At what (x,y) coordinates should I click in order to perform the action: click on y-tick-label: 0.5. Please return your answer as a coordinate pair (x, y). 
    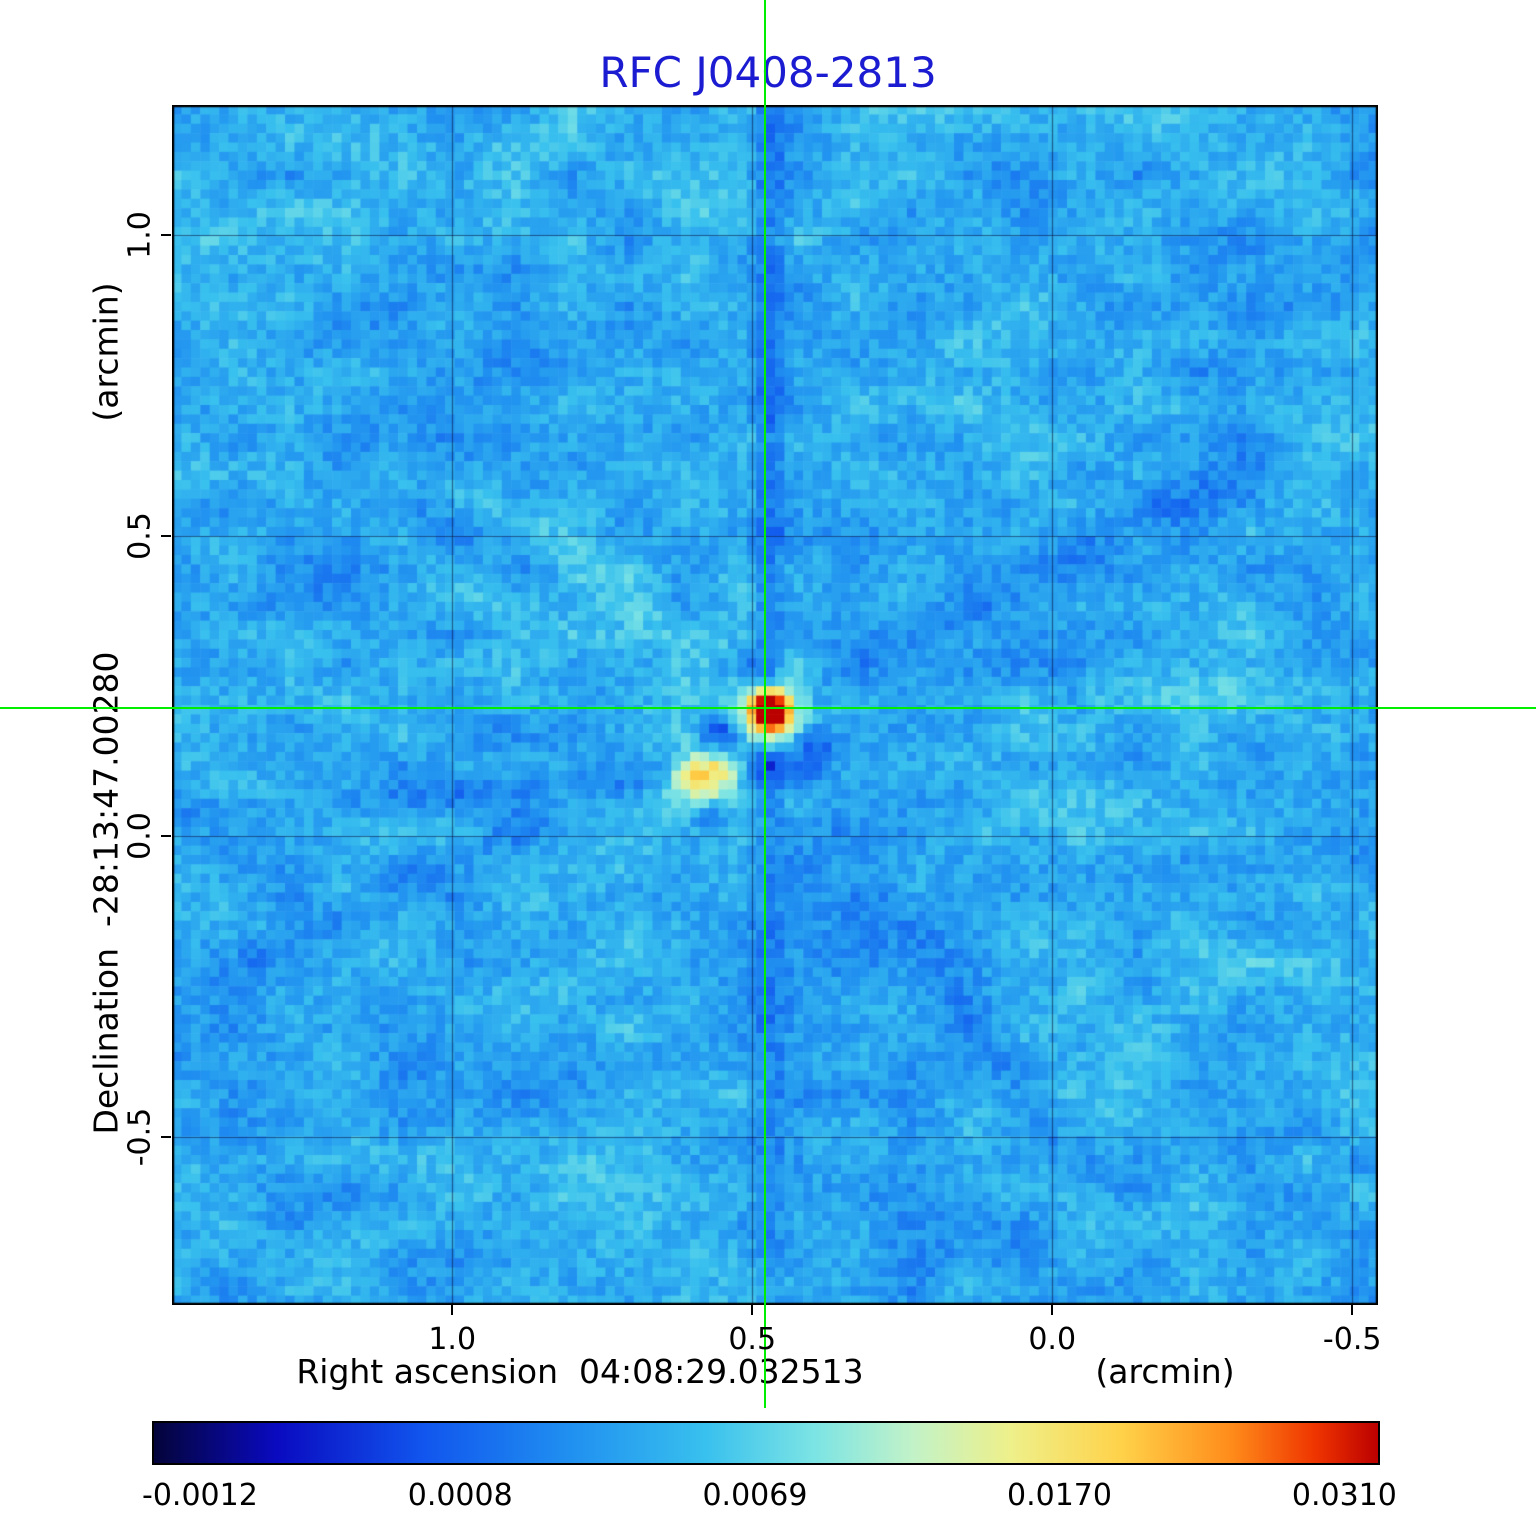
    Looking at the image, I should click on (140, 535).